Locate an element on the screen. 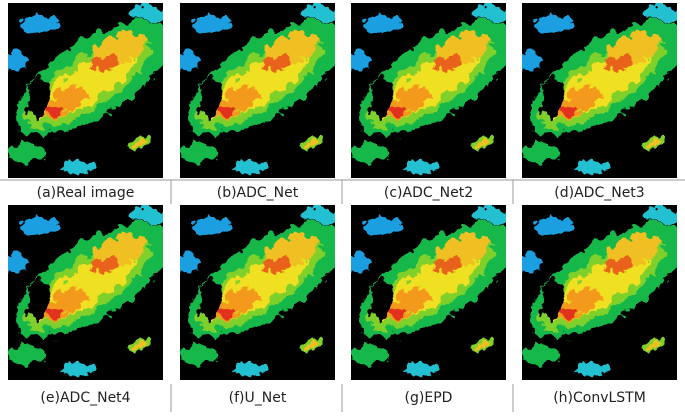  panel-caption: (h)ConvLSTM is located at coordinates (599, 398).